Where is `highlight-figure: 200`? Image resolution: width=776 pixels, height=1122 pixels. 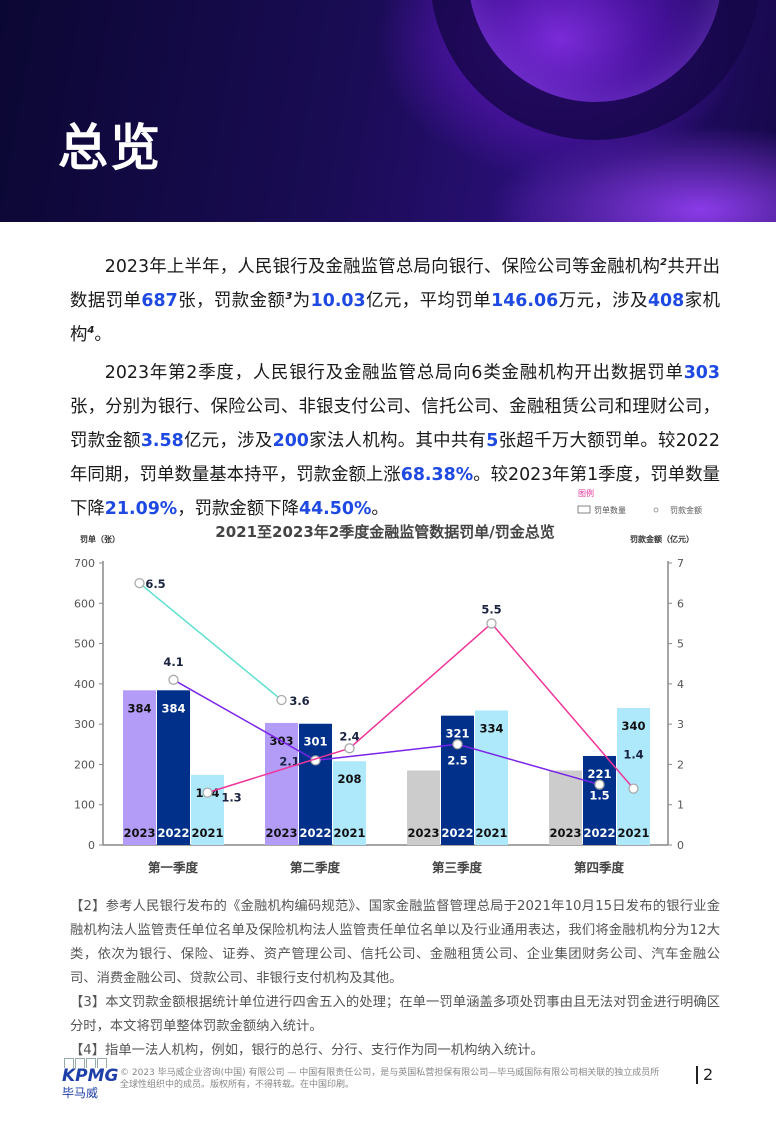
highlight-figure: 200 is located at coordinates (290, 441).